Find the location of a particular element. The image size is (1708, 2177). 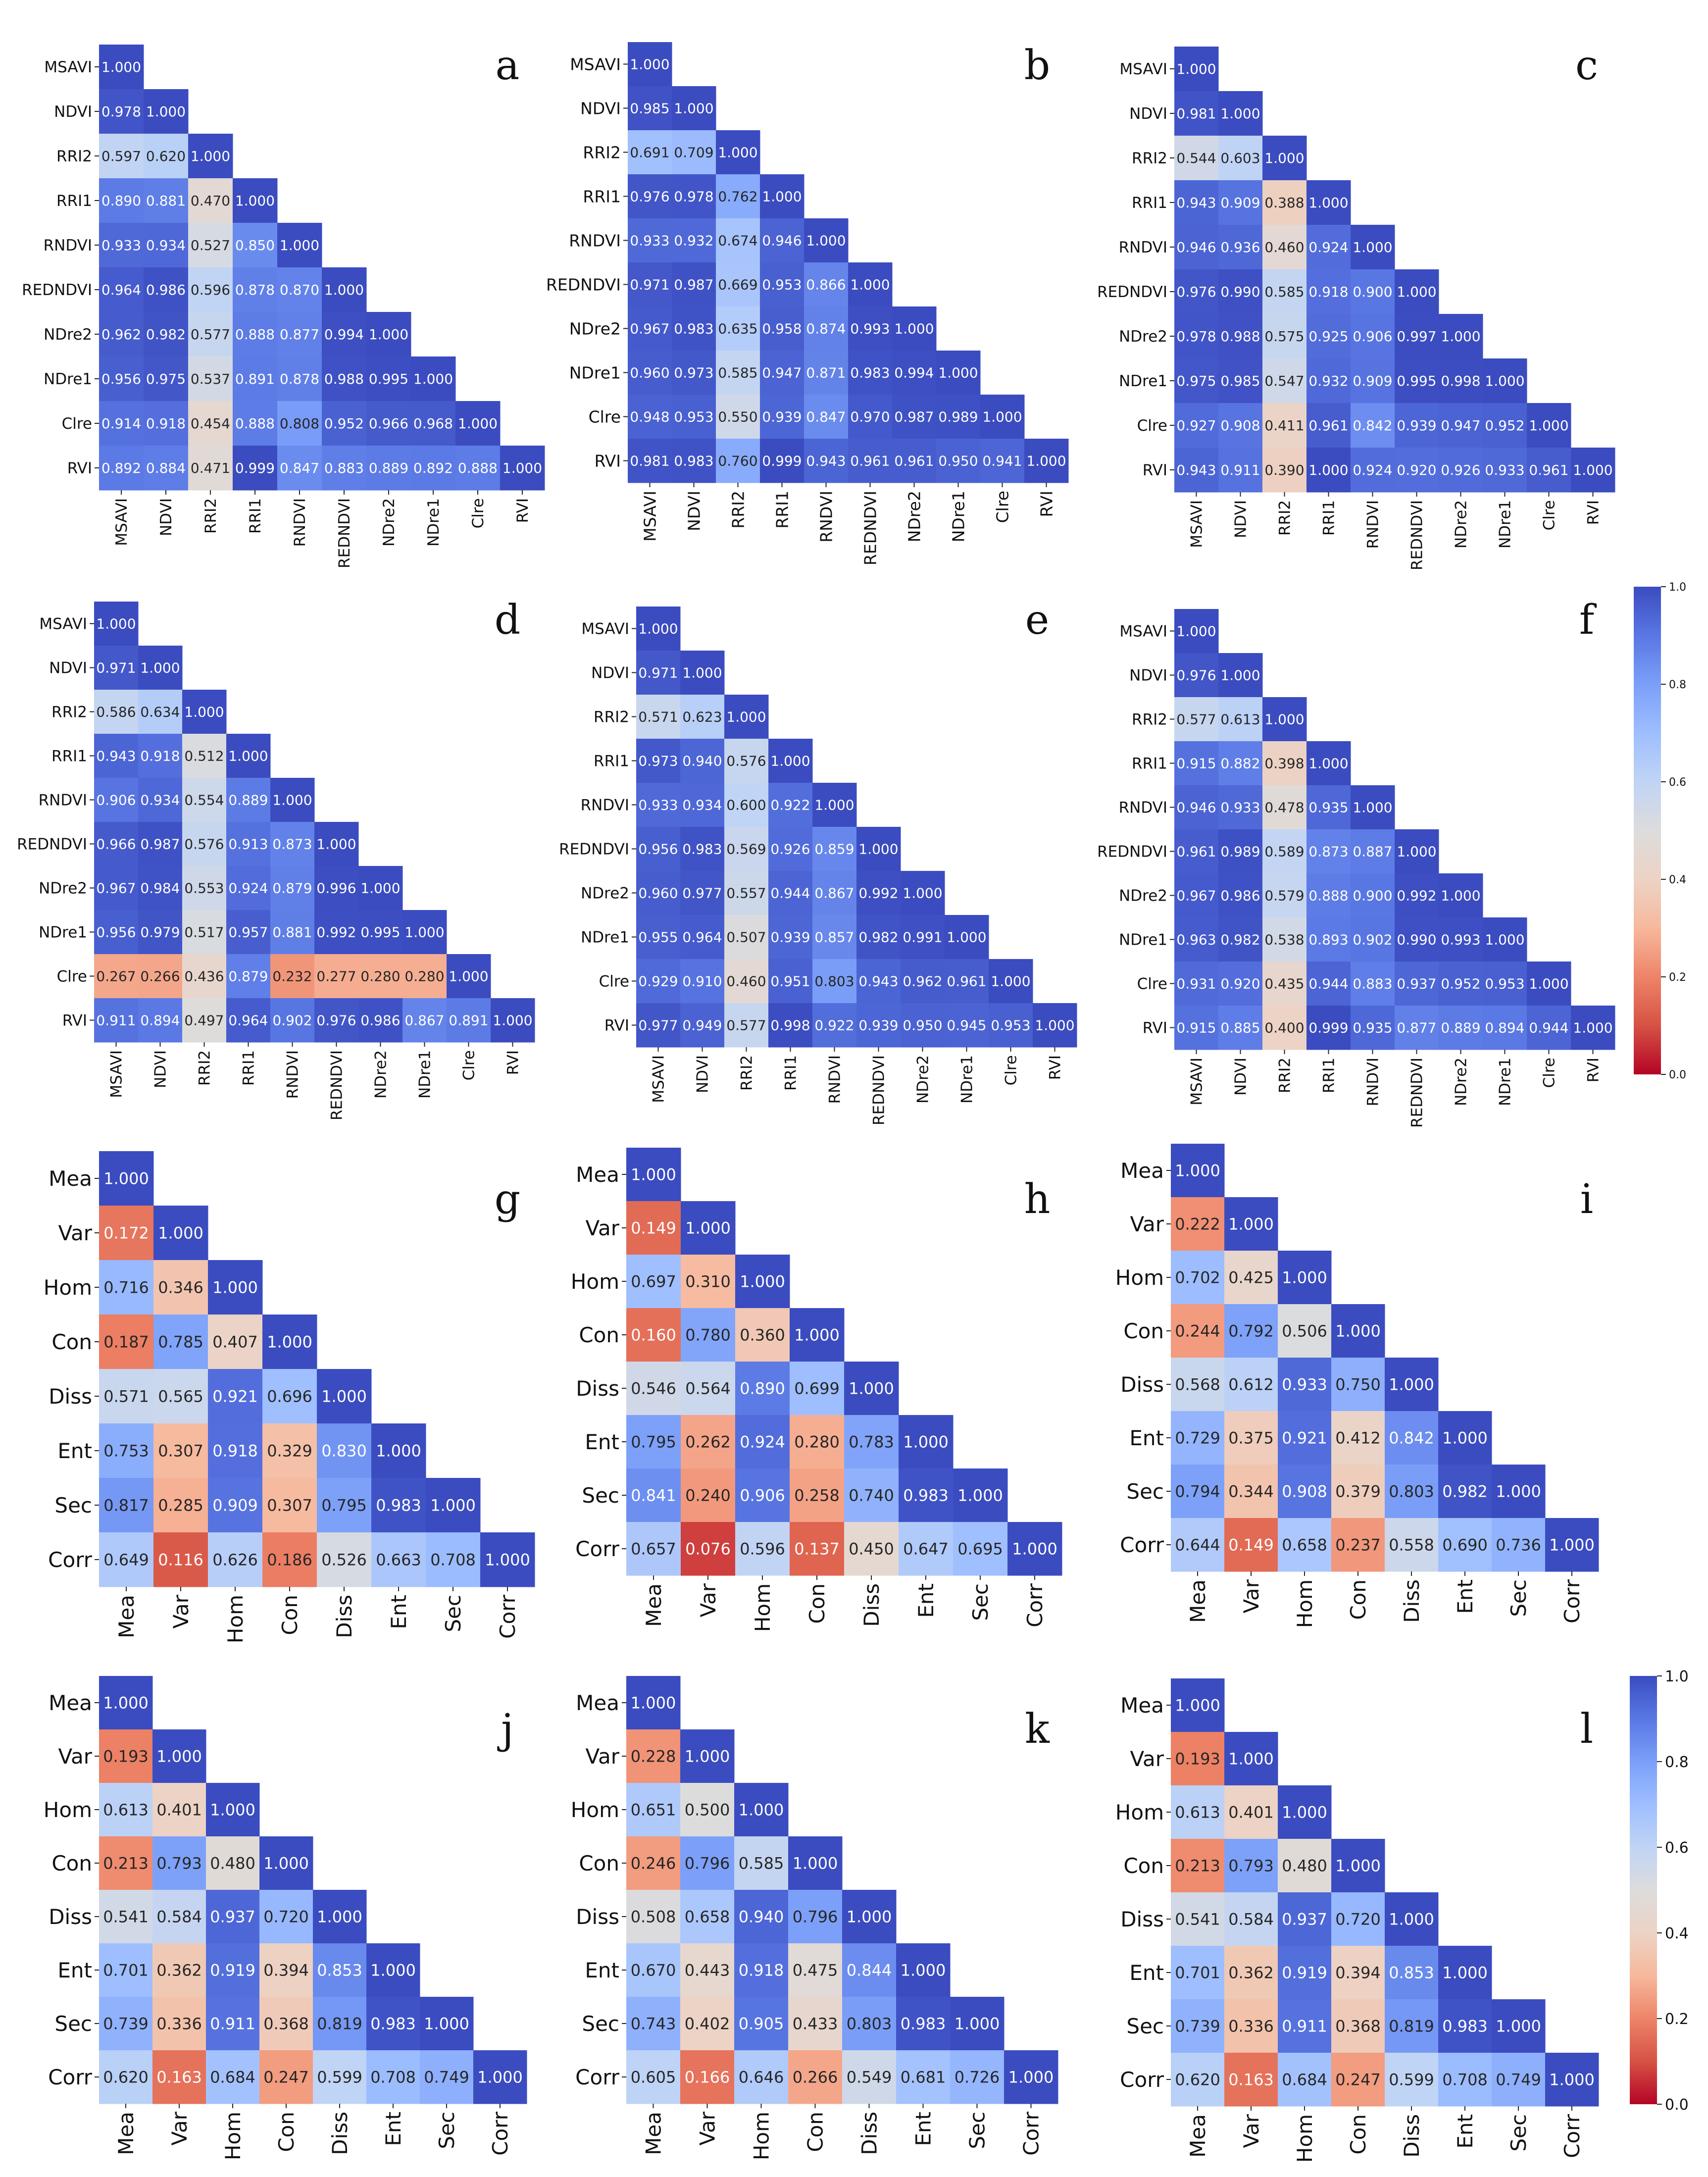

cell-value-label: 0.584 is located at coordinates (1251, 1919).